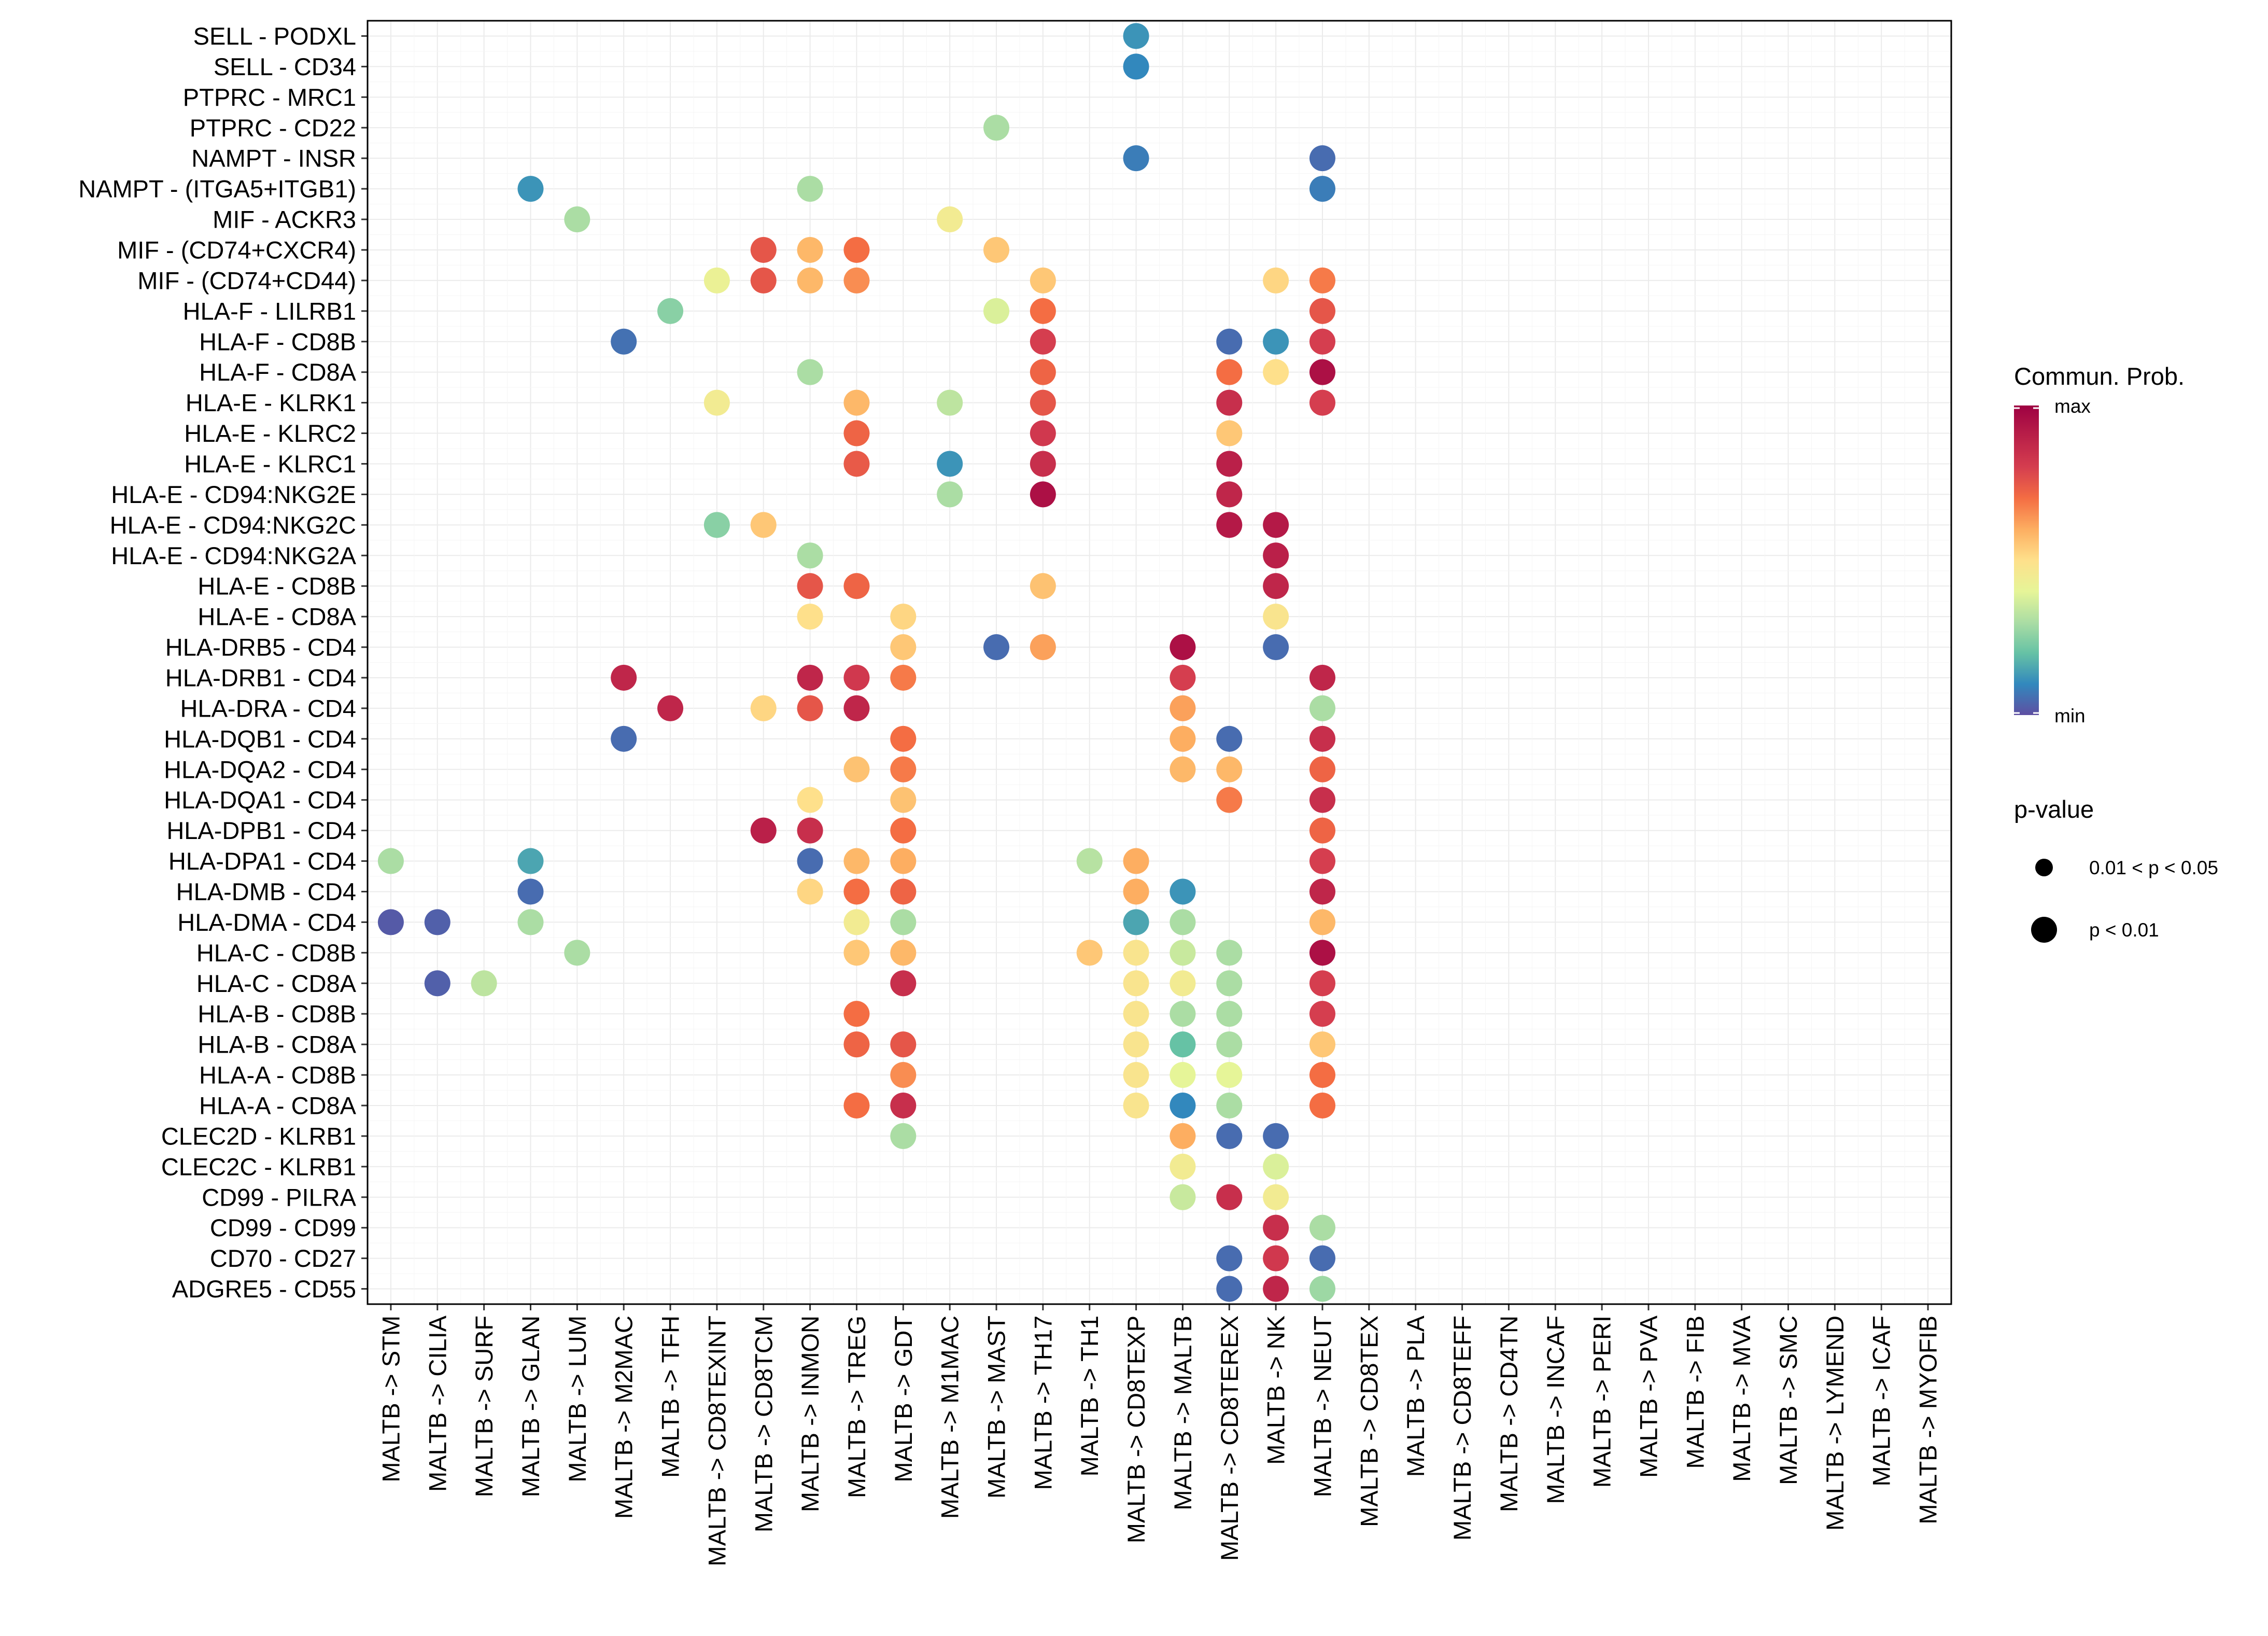 Image resolution: width=2268 pixels, height=1636 pixels. I want to click on x-tick-label: MALTB -> CD8TEFF, so click(1462, 1428).